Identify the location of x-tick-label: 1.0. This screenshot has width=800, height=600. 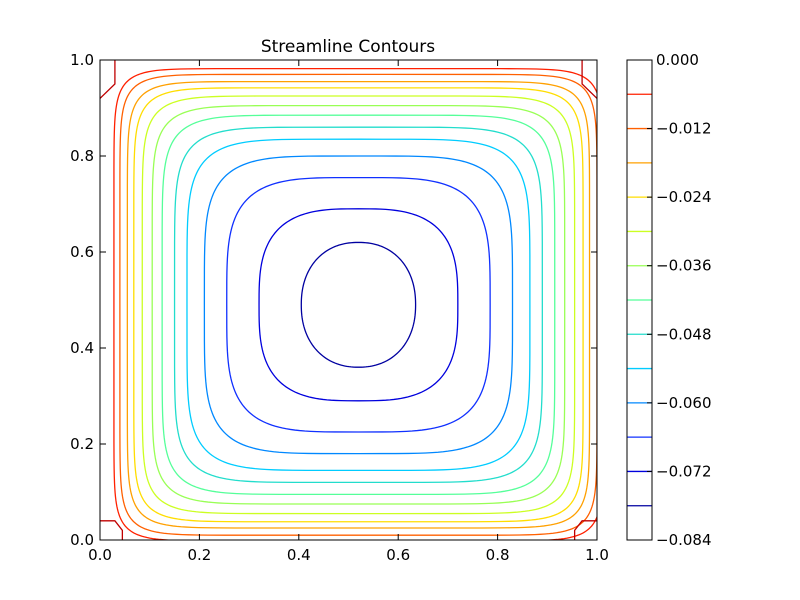
(597, 555).